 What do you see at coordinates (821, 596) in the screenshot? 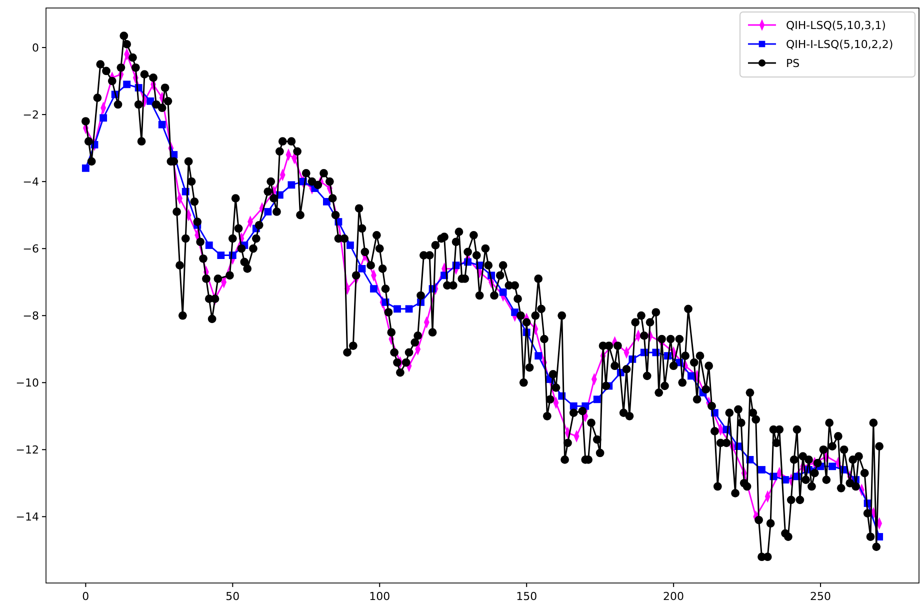
I see `x-tick-label: 250` at bounding box center [821, 596].